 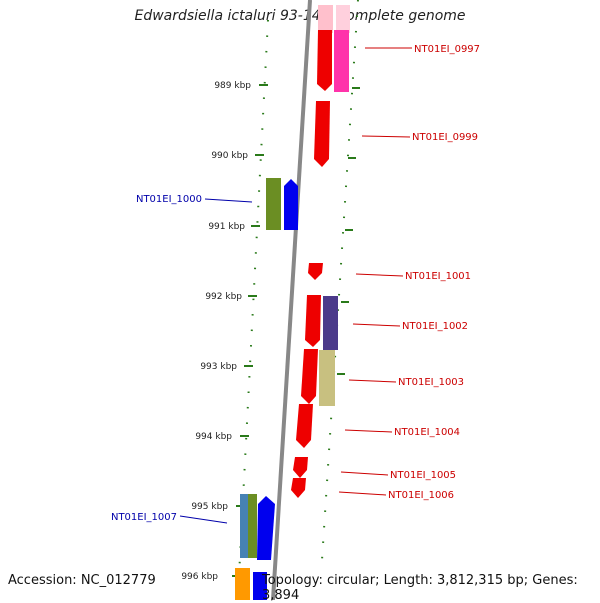 I want to click on gene-label-1004: NT01EI_1004, so click(x=427, y=432).